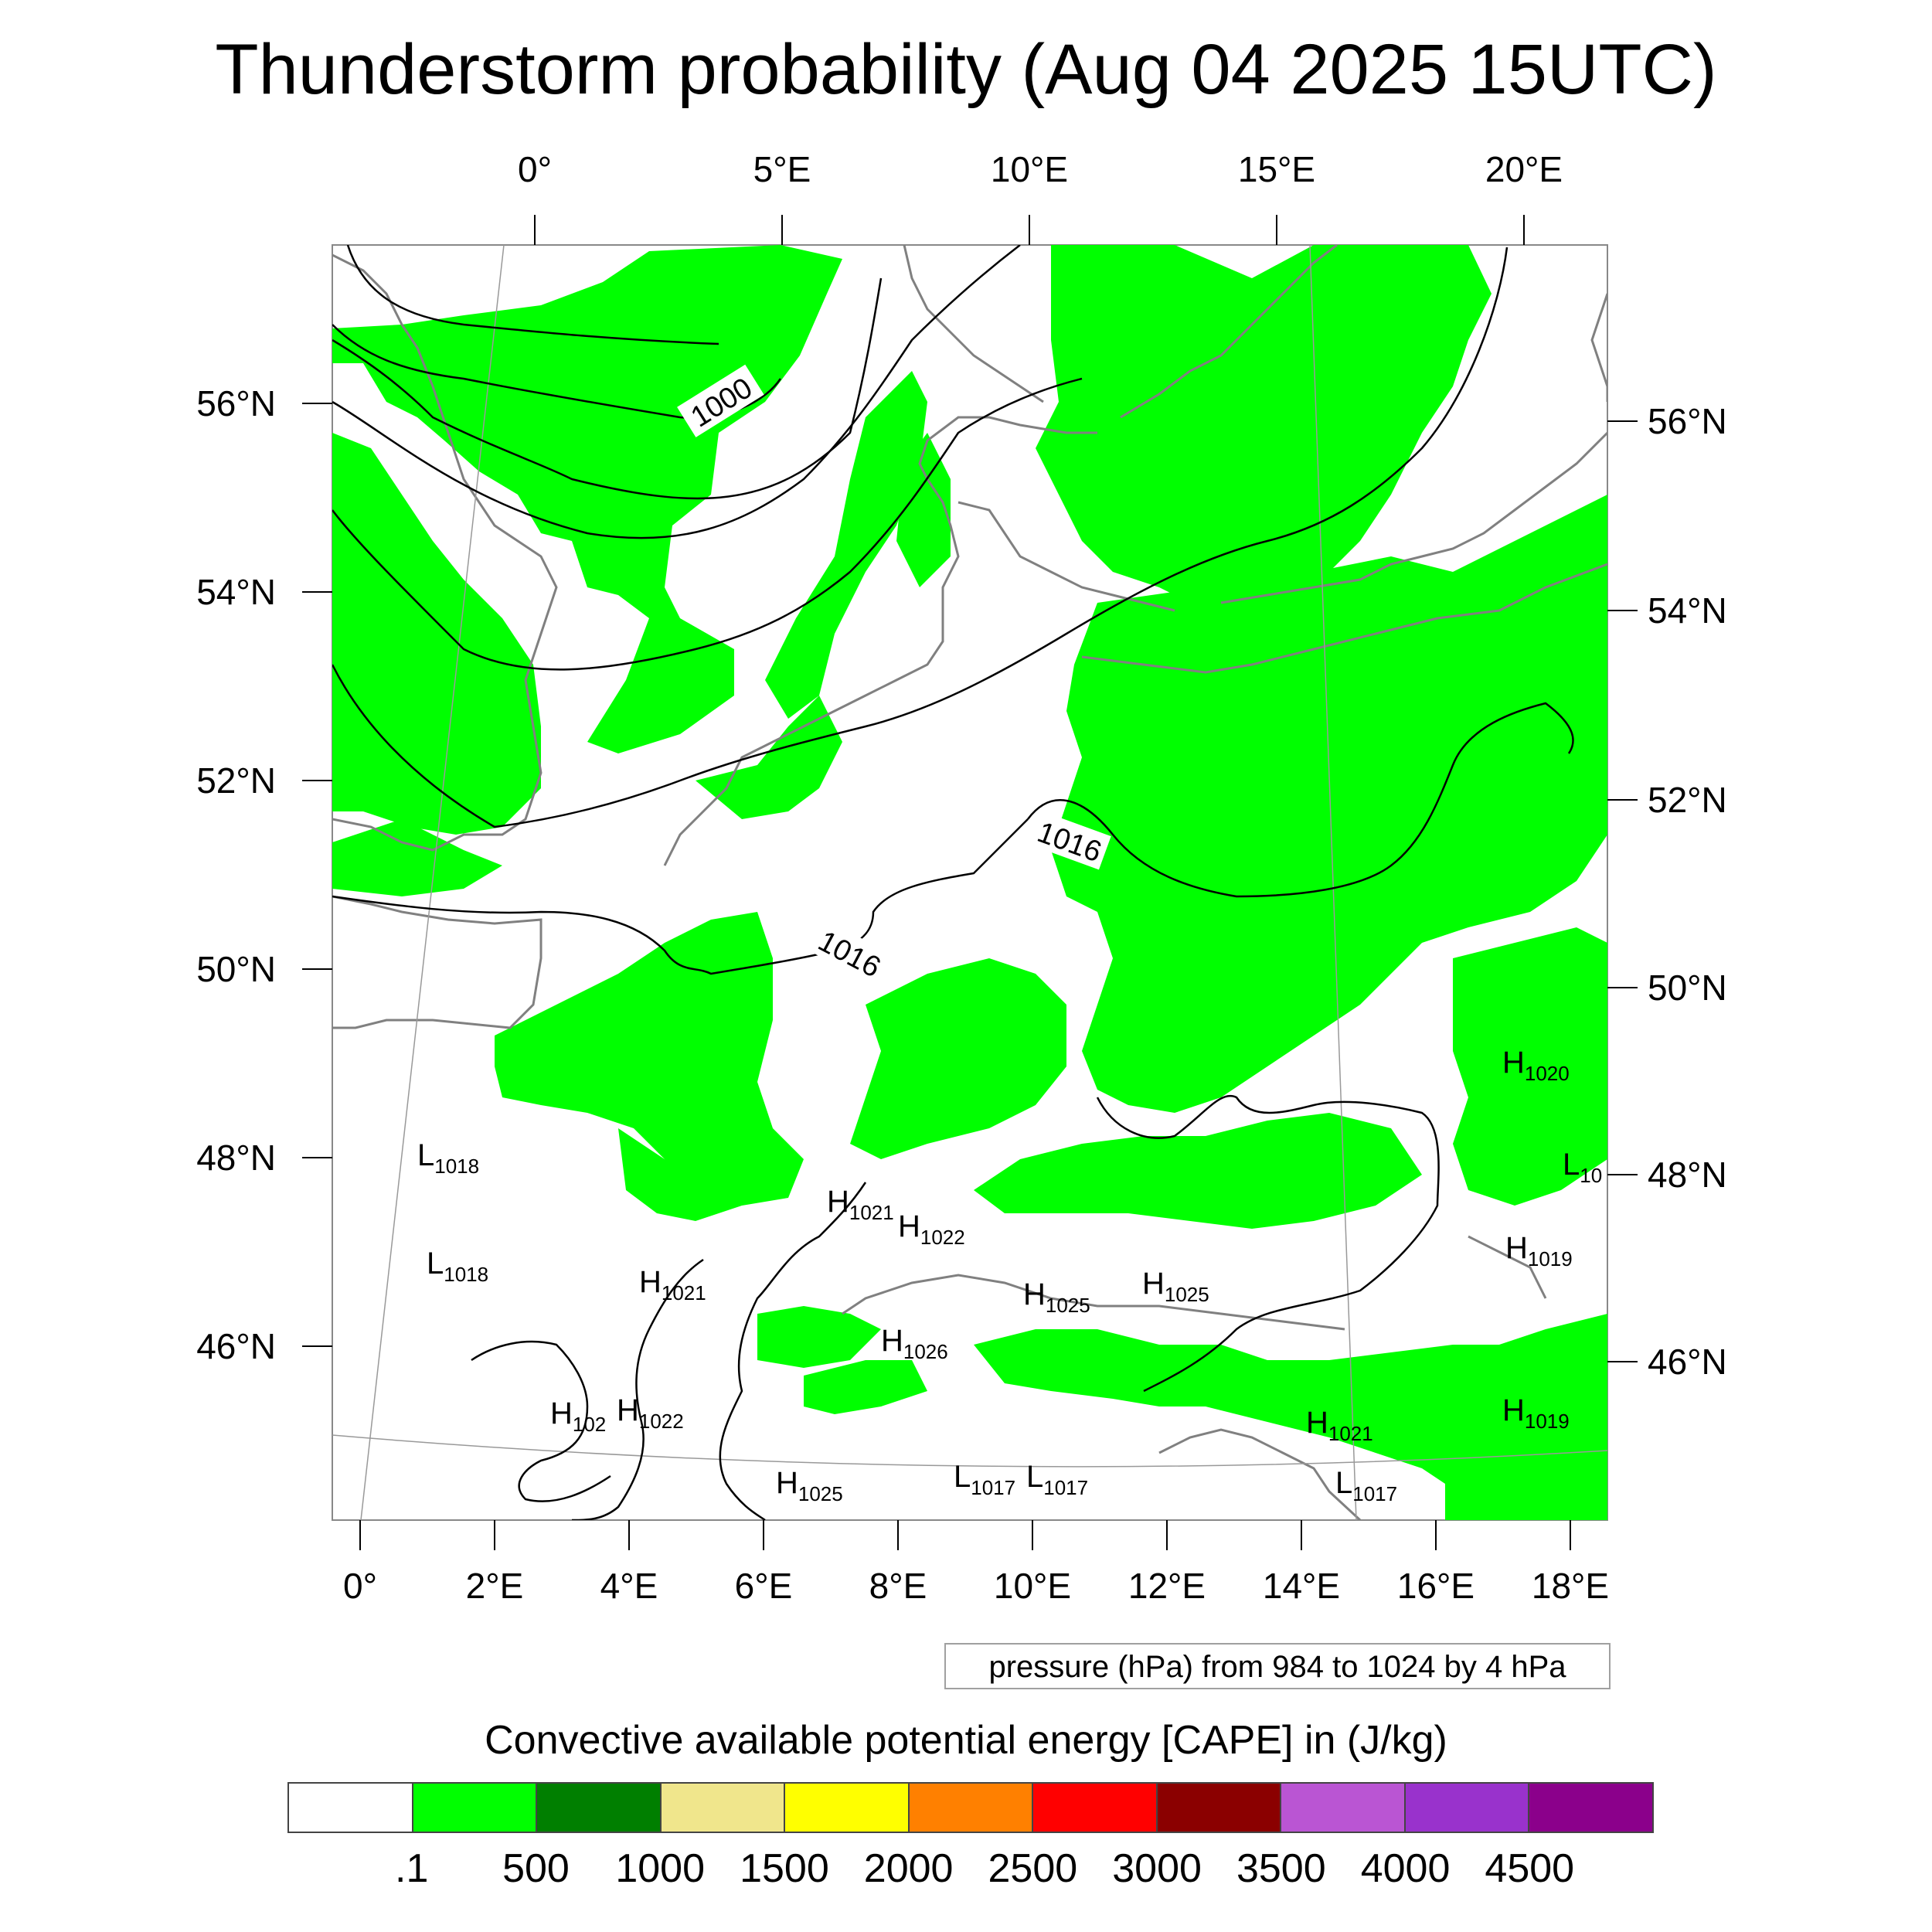  What do you see at coordinates (1157, 1869) in the screenshot?
I see `colorbar-label: 3000` at bounding box center [1157, 1869].